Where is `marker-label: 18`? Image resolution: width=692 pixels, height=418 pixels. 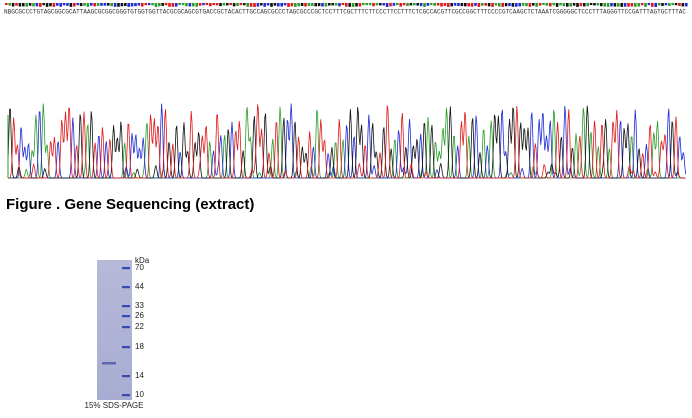
marker-label: 18 is located at coordinates (139, 346).